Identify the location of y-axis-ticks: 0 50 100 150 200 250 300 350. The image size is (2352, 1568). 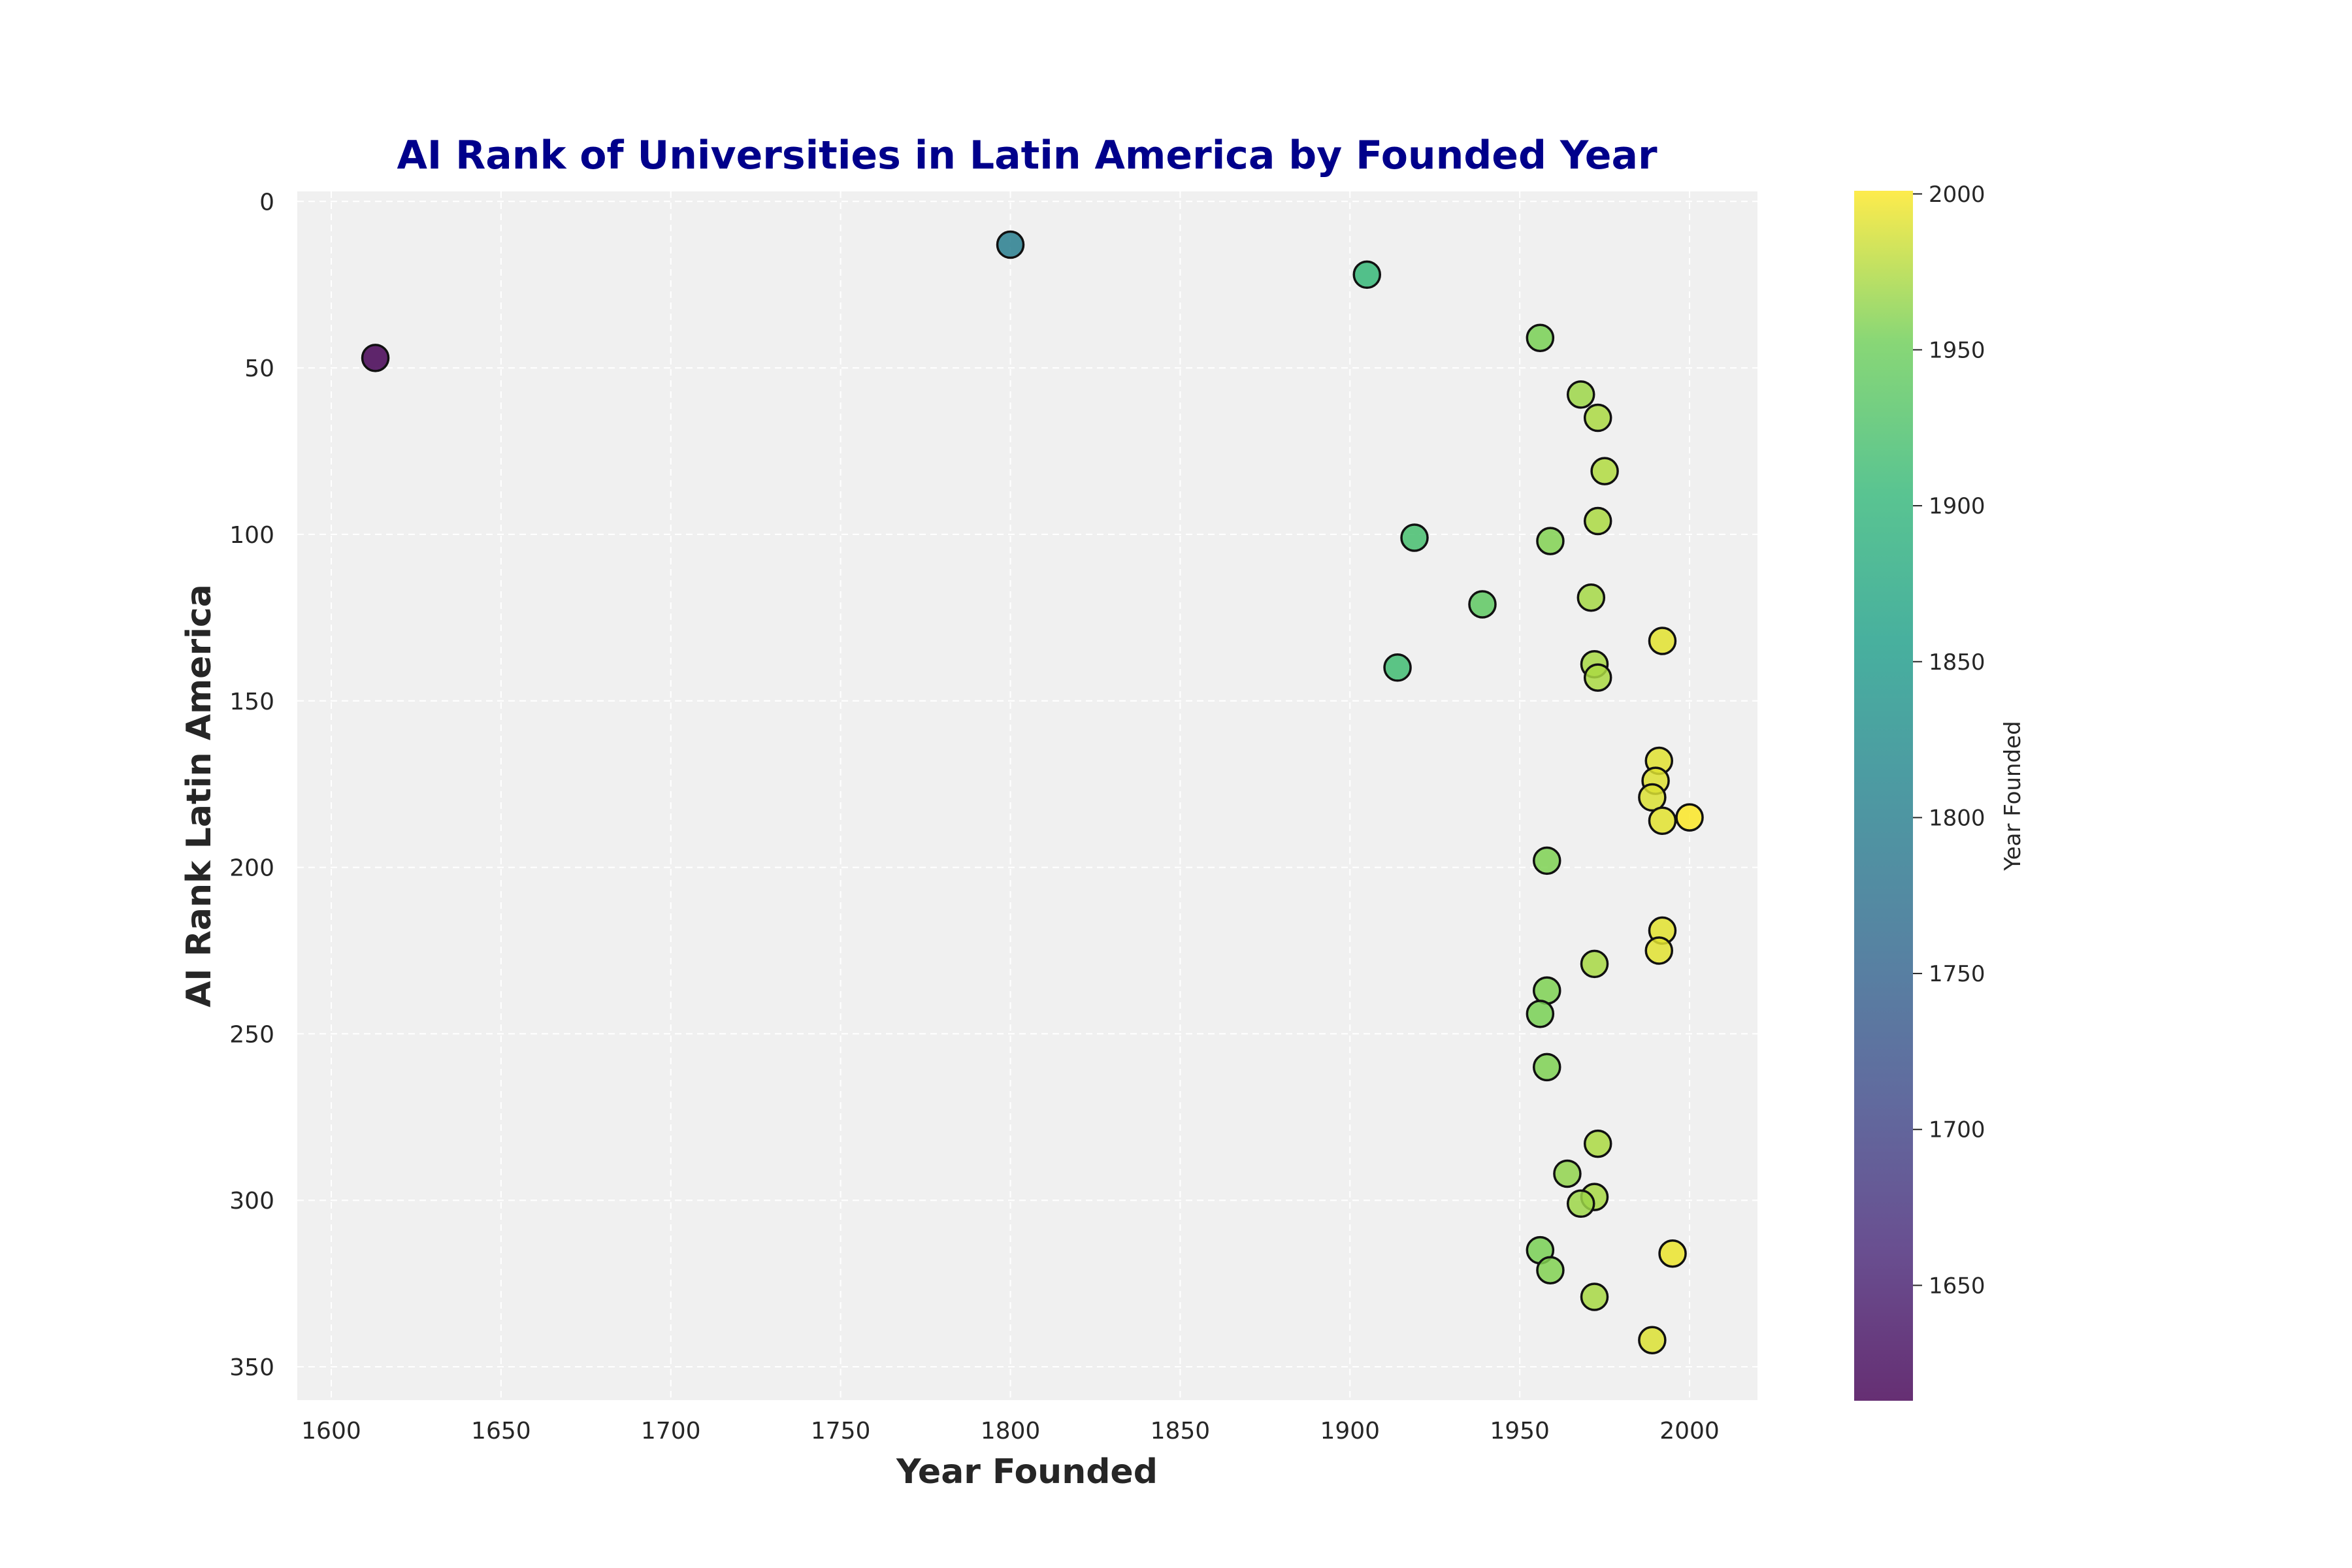
(251, 785).